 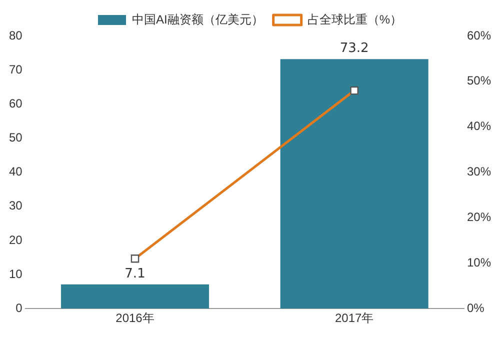 I want to click on y-tick-label: 20, so click(x=15, y=239).